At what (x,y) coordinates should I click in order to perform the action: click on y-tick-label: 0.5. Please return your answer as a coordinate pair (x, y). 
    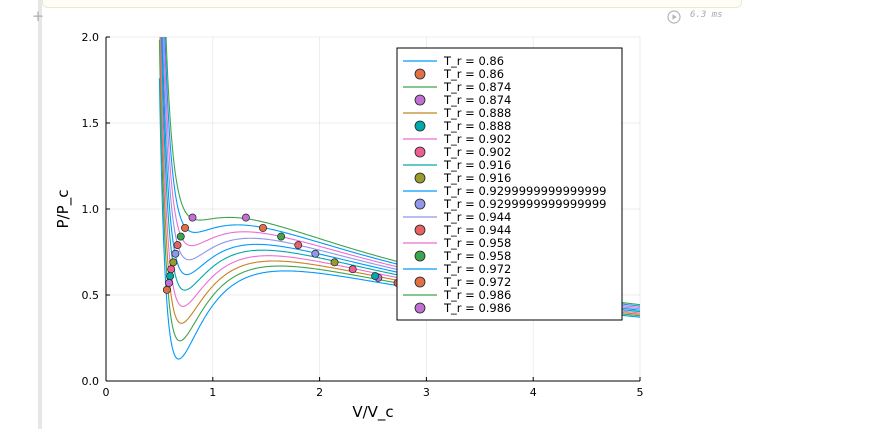
    Looking at the image, I should click on (91, 295).